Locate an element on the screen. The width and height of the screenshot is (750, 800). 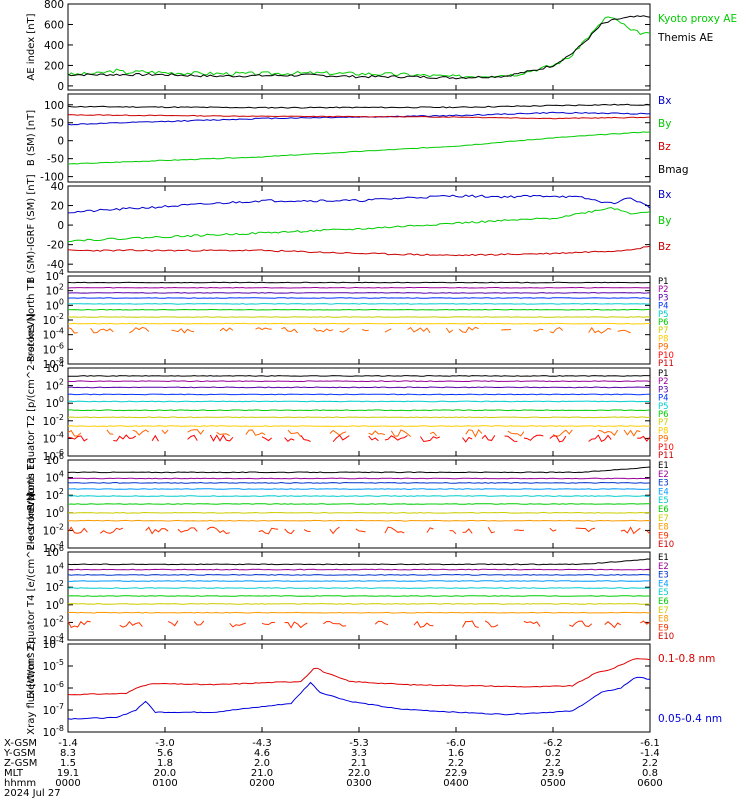
y-tick-exponent: 2 is located at coordinates (61, 382).